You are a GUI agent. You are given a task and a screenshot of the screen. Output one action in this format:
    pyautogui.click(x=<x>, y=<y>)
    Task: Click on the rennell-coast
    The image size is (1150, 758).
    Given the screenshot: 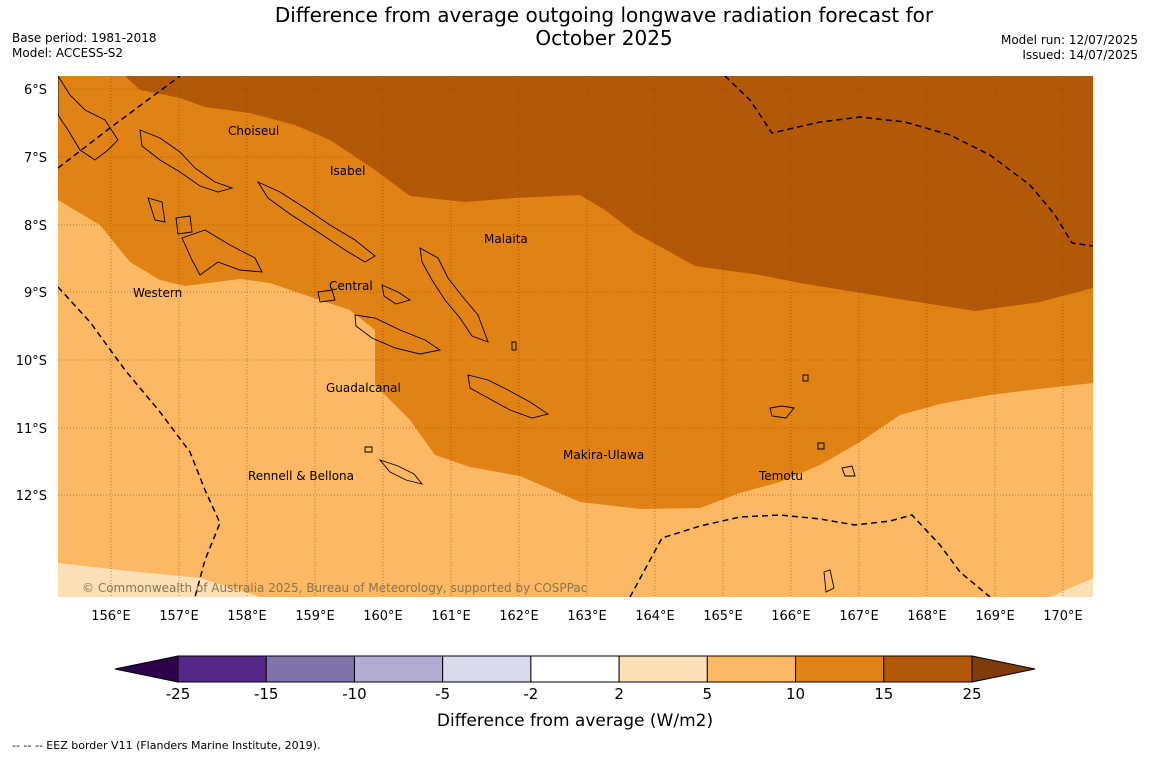 What is the action you would take?
    pyautogui.click(x=401, y=472)
    